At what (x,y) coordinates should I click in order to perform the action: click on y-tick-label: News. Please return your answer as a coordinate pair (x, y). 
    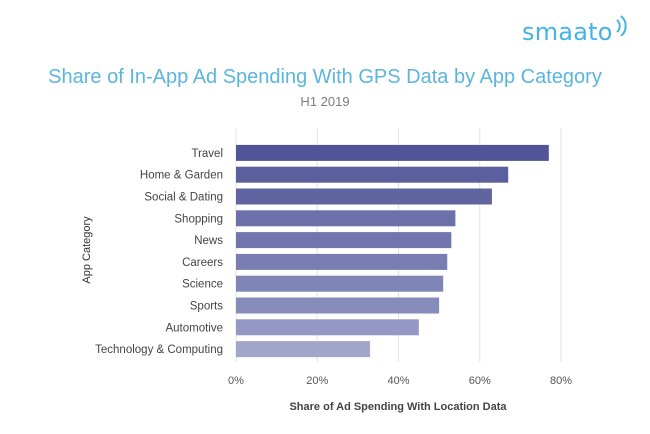
    Looking at the image, I should click on (208, 241).